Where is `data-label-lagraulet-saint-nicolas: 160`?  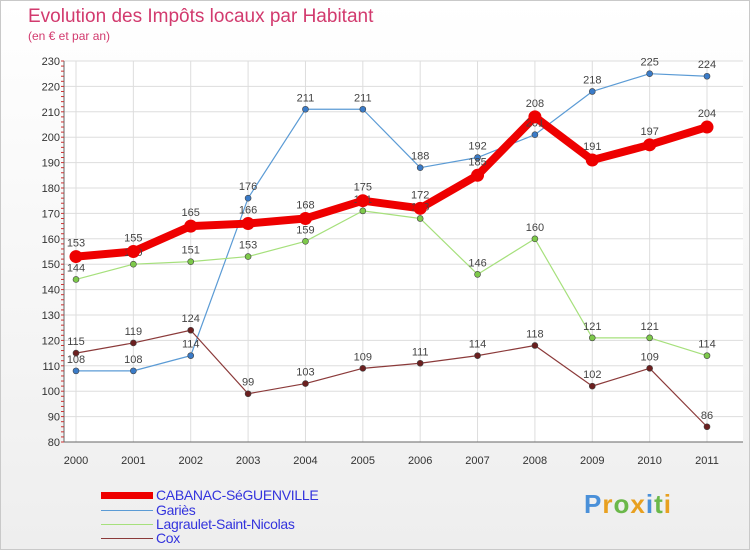
data-label-lagraulet-saint-nicolas: 160 is located at coordinates (535, 228).